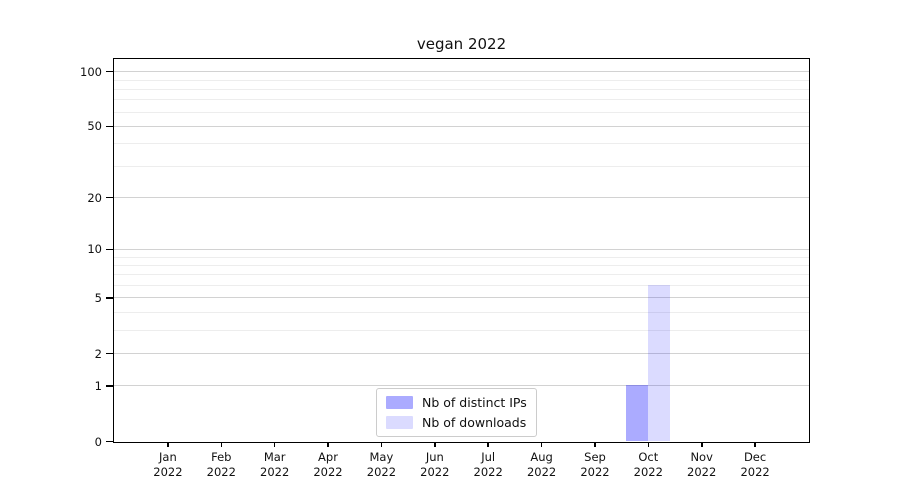  What do you see at coordinates (381, 457) in the screenshot?
I see `x-label-month: May` at bounding box center [381, 457].